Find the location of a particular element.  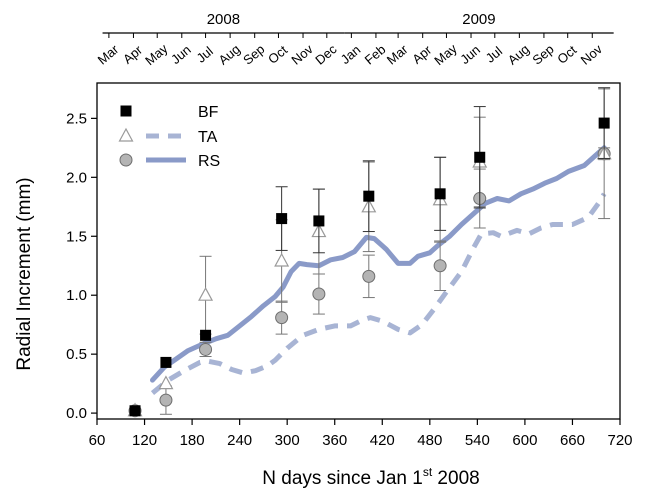

legend-marker-bf is located at coordinates (126, 111).